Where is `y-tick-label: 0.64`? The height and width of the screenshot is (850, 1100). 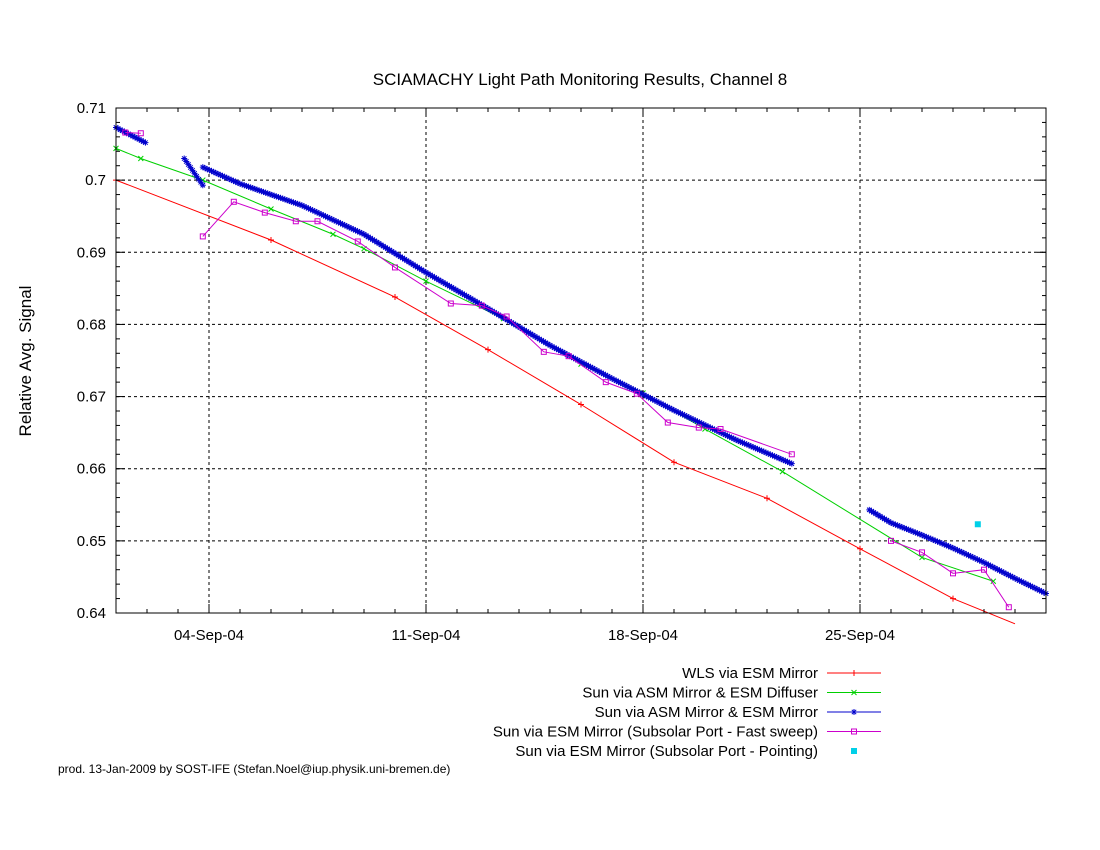
y-tick-label: 0.64 is located at coordinates (91, 613).